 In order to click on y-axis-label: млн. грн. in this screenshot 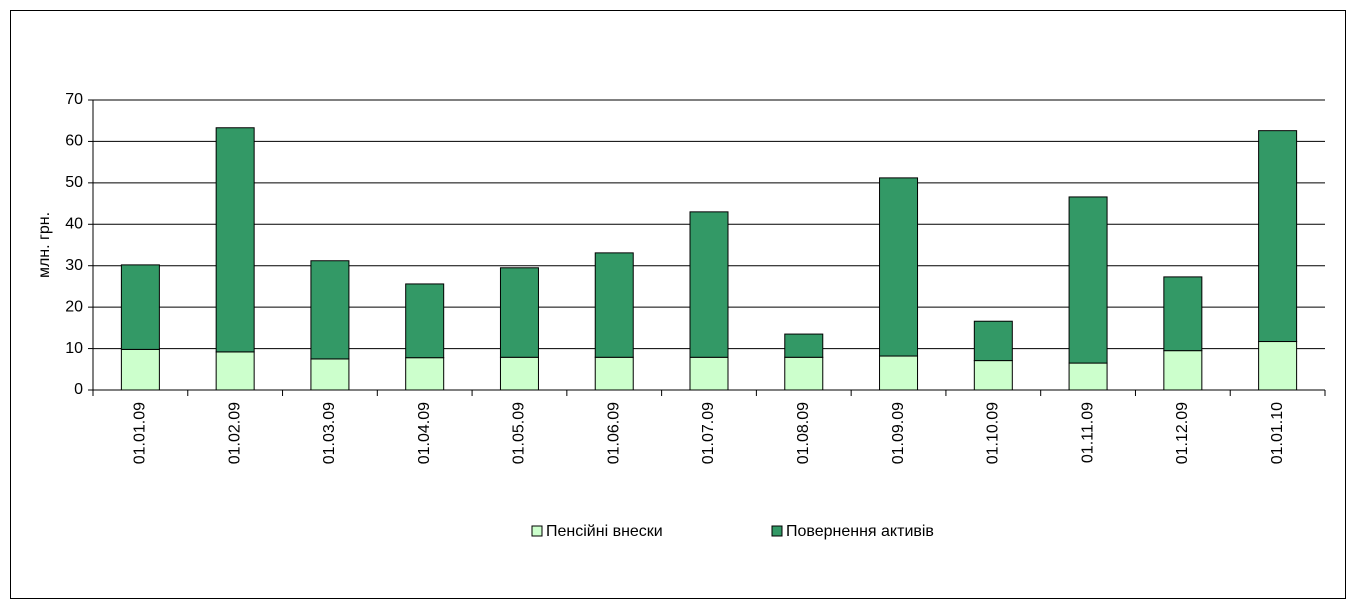, I will do `click(44, 245)`.